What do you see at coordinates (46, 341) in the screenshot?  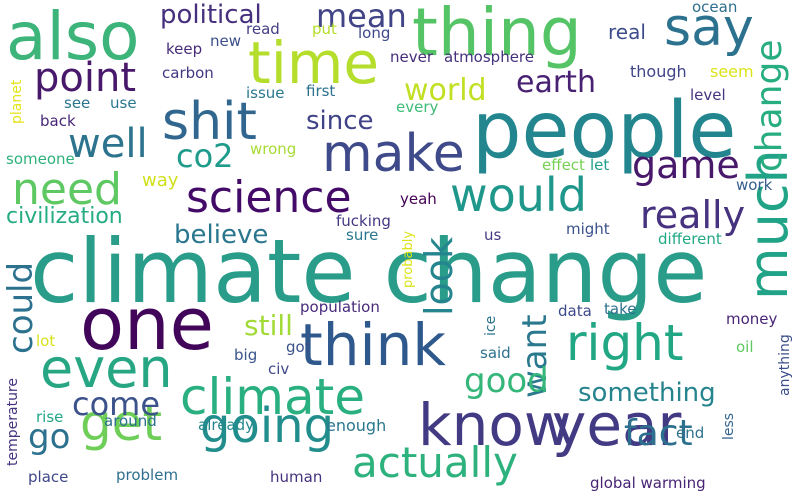 I see `word-lot: lot` at bounding box center [46, 341].